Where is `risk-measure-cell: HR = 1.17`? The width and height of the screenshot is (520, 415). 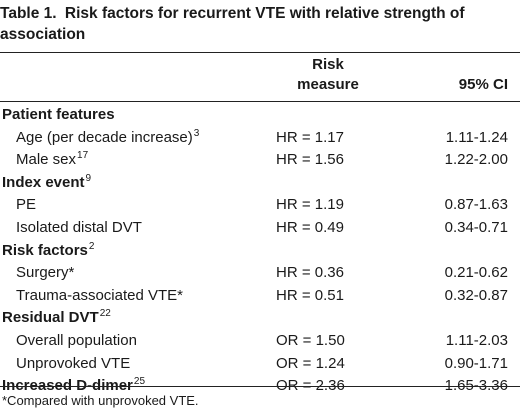 risk-measure-cell: HR = 1.17 is located at coordinates (310, 137).